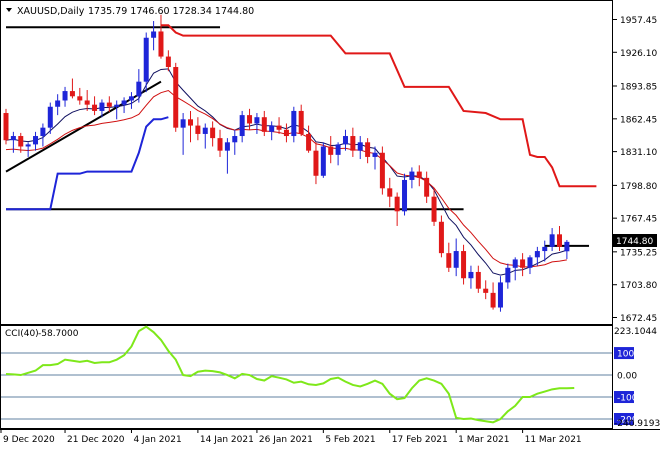  What do you see at coordinates (87, 163) in the screenshot?
I see `keltner-lower-band` at bounding box center [87, 163].